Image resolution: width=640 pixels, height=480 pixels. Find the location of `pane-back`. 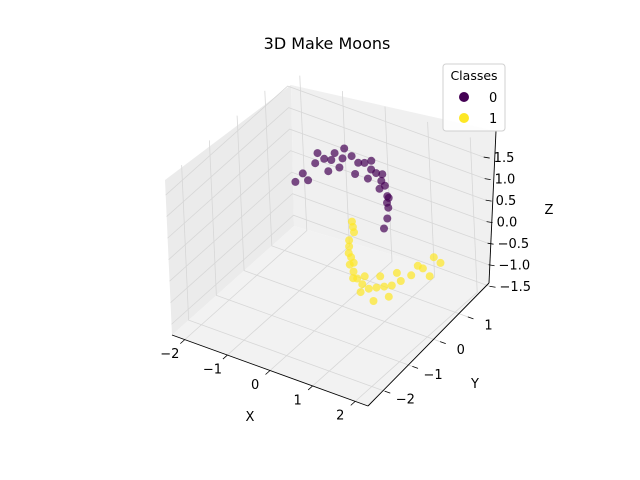

pane-back is located at coordinates (393, 184).